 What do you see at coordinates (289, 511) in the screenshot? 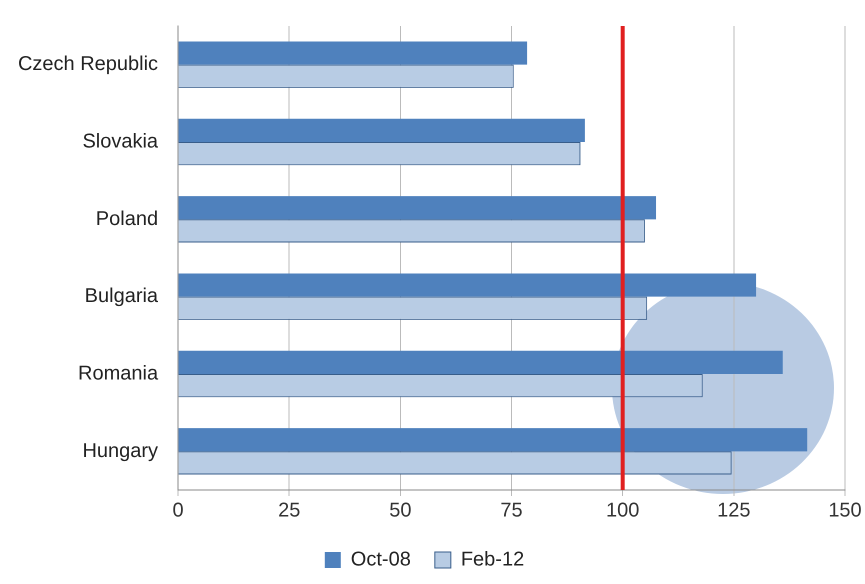
I see `x-tick-label: 25` at bounding box center [289, 511].